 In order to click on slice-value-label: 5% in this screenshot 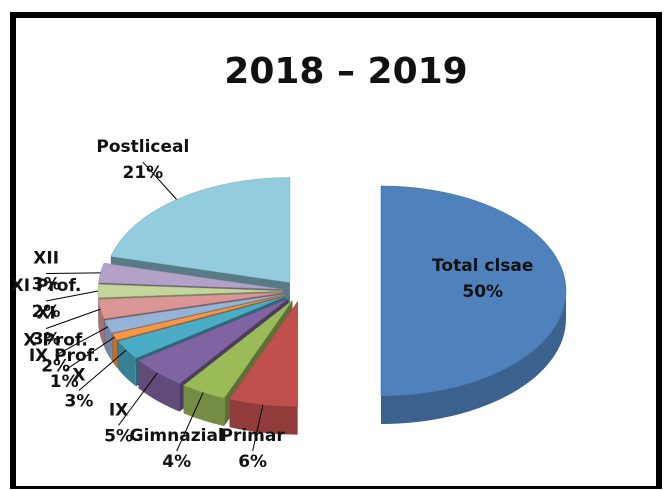, I will do `click(118, 436)`.